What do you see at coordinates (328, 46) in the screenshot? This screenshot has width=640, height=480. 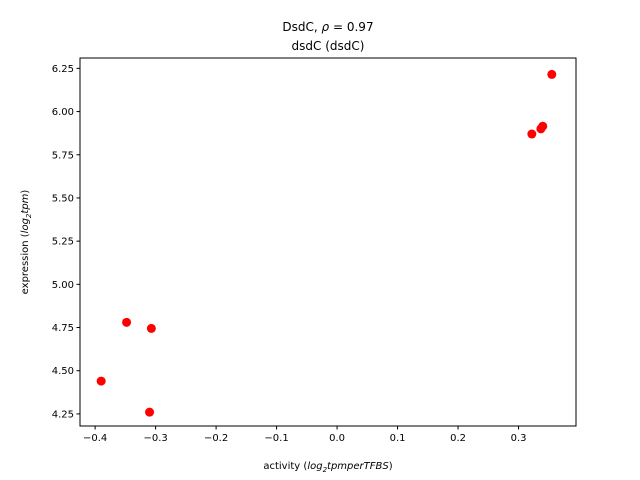 I see `chart-title-line2: dsdC (dsdC)` at bounding box center [328, 46].